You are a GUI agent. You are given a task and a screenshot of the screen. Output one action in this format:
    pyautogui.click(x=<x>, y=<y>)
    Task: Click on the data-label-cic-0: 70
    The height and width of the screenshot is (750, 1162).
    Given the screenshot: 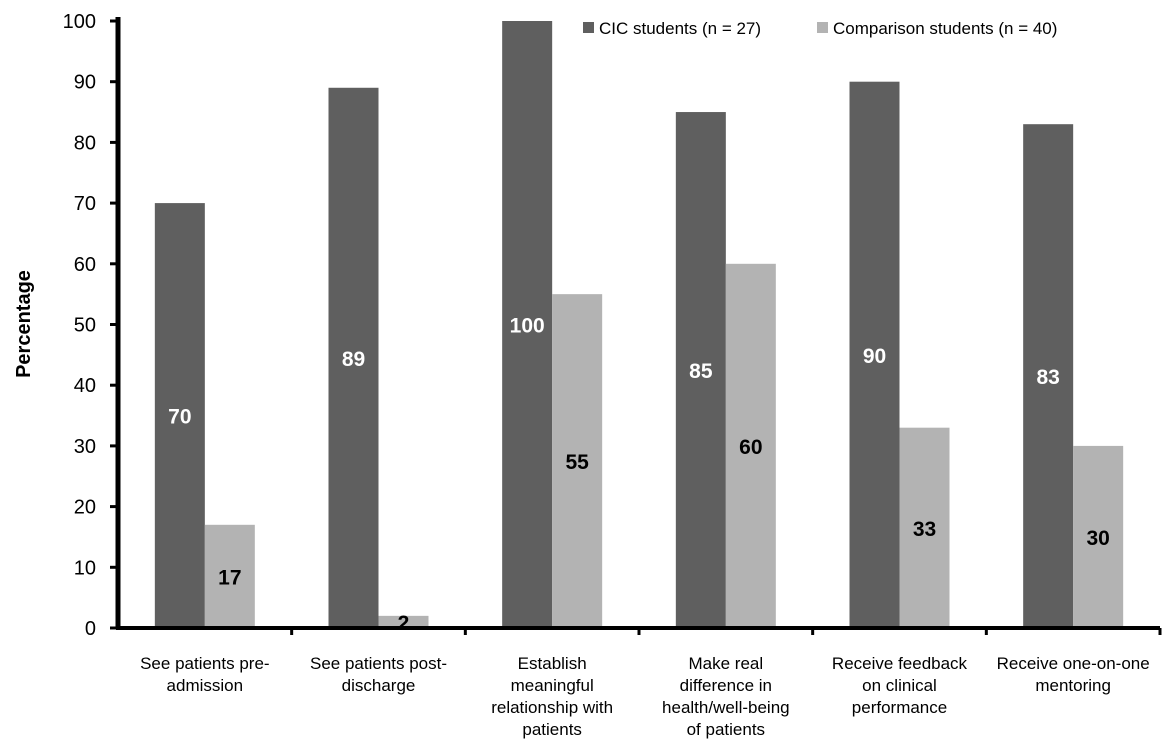 What is the action you would take?
    pyautogui.click(x=179, y=417)
    